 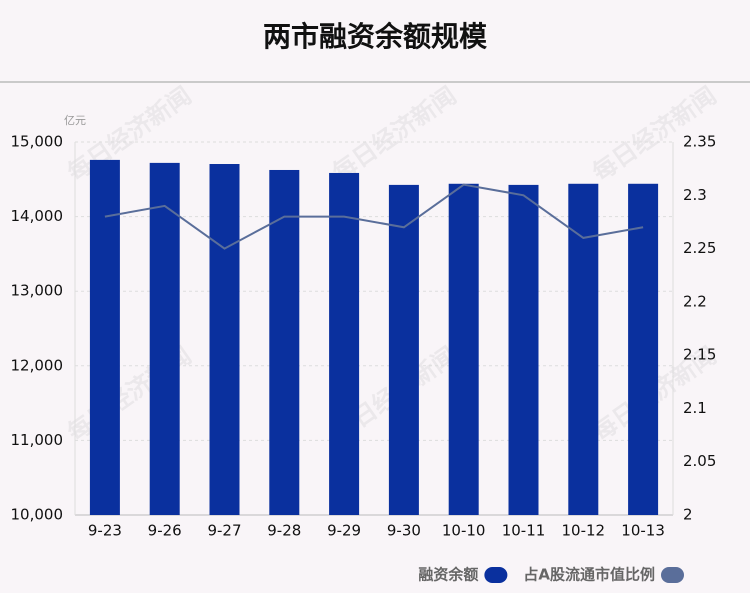 What do you see at coordinates (699, 248) in the screenshot?
I see `y2-tick-label: 2.25` at bounding box center [699, 248].